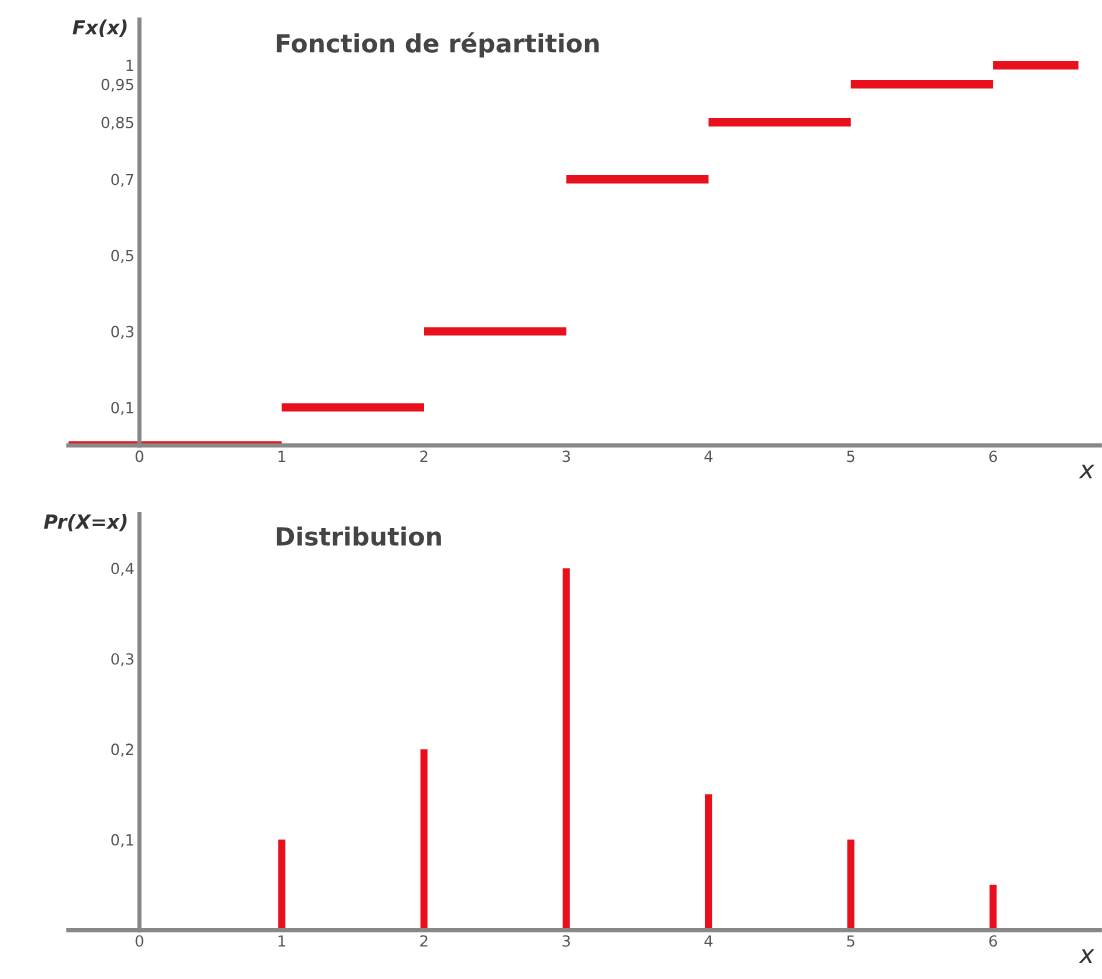 The image size is (1102, 979). I want to click on text: Fonction de répartition, so click(437, 45).